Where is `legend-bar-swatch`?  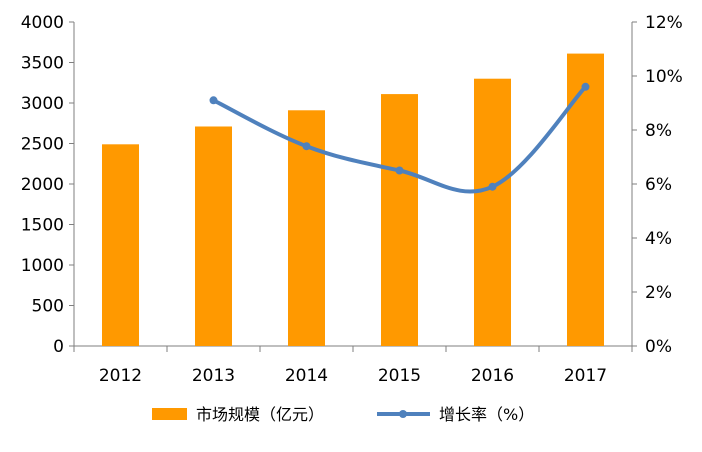
legend-bar-swatch is located at coordinates (169, 414).